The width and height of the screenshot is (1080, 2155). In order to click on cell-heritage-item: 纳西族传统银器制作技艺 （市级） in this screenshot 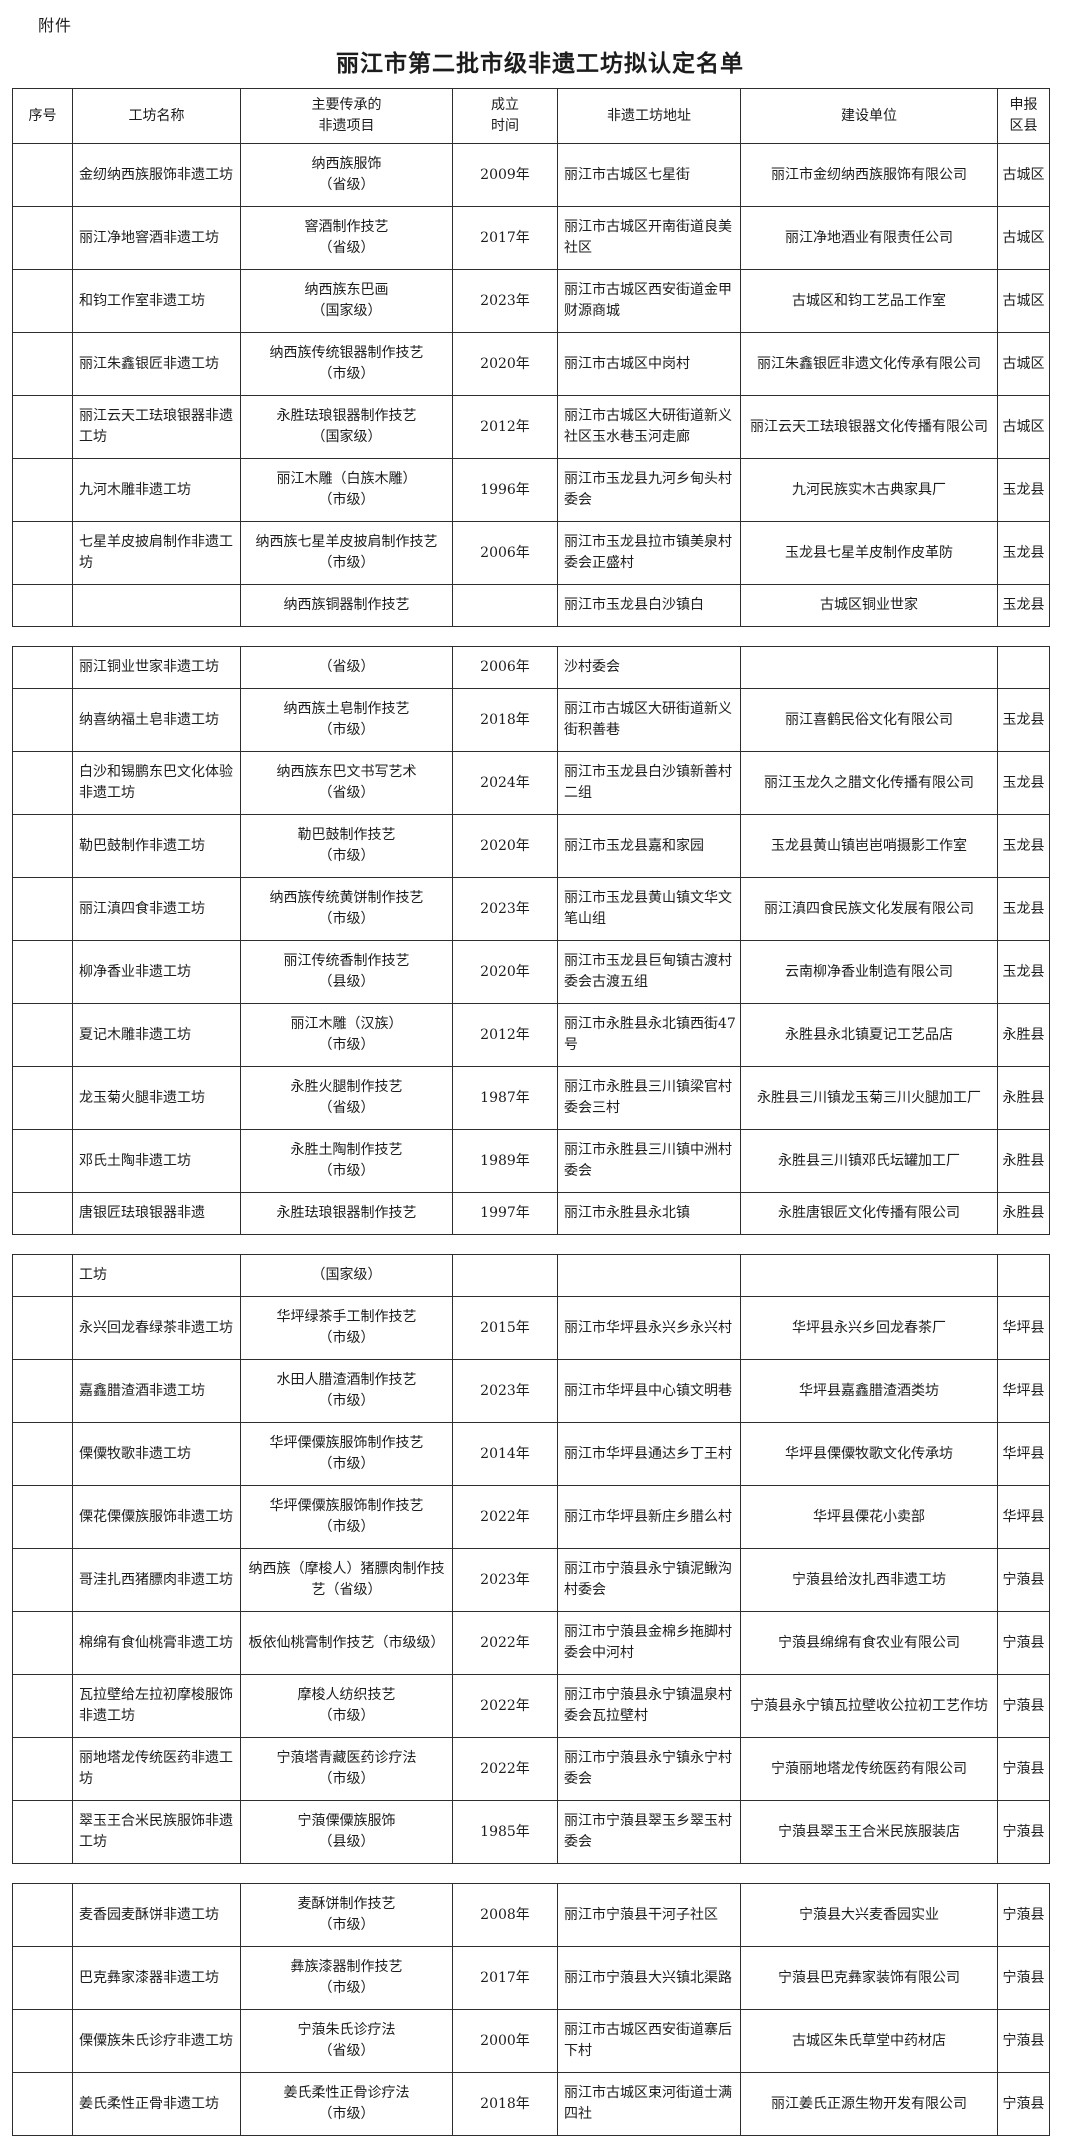, I will do `click(346, 364)`.